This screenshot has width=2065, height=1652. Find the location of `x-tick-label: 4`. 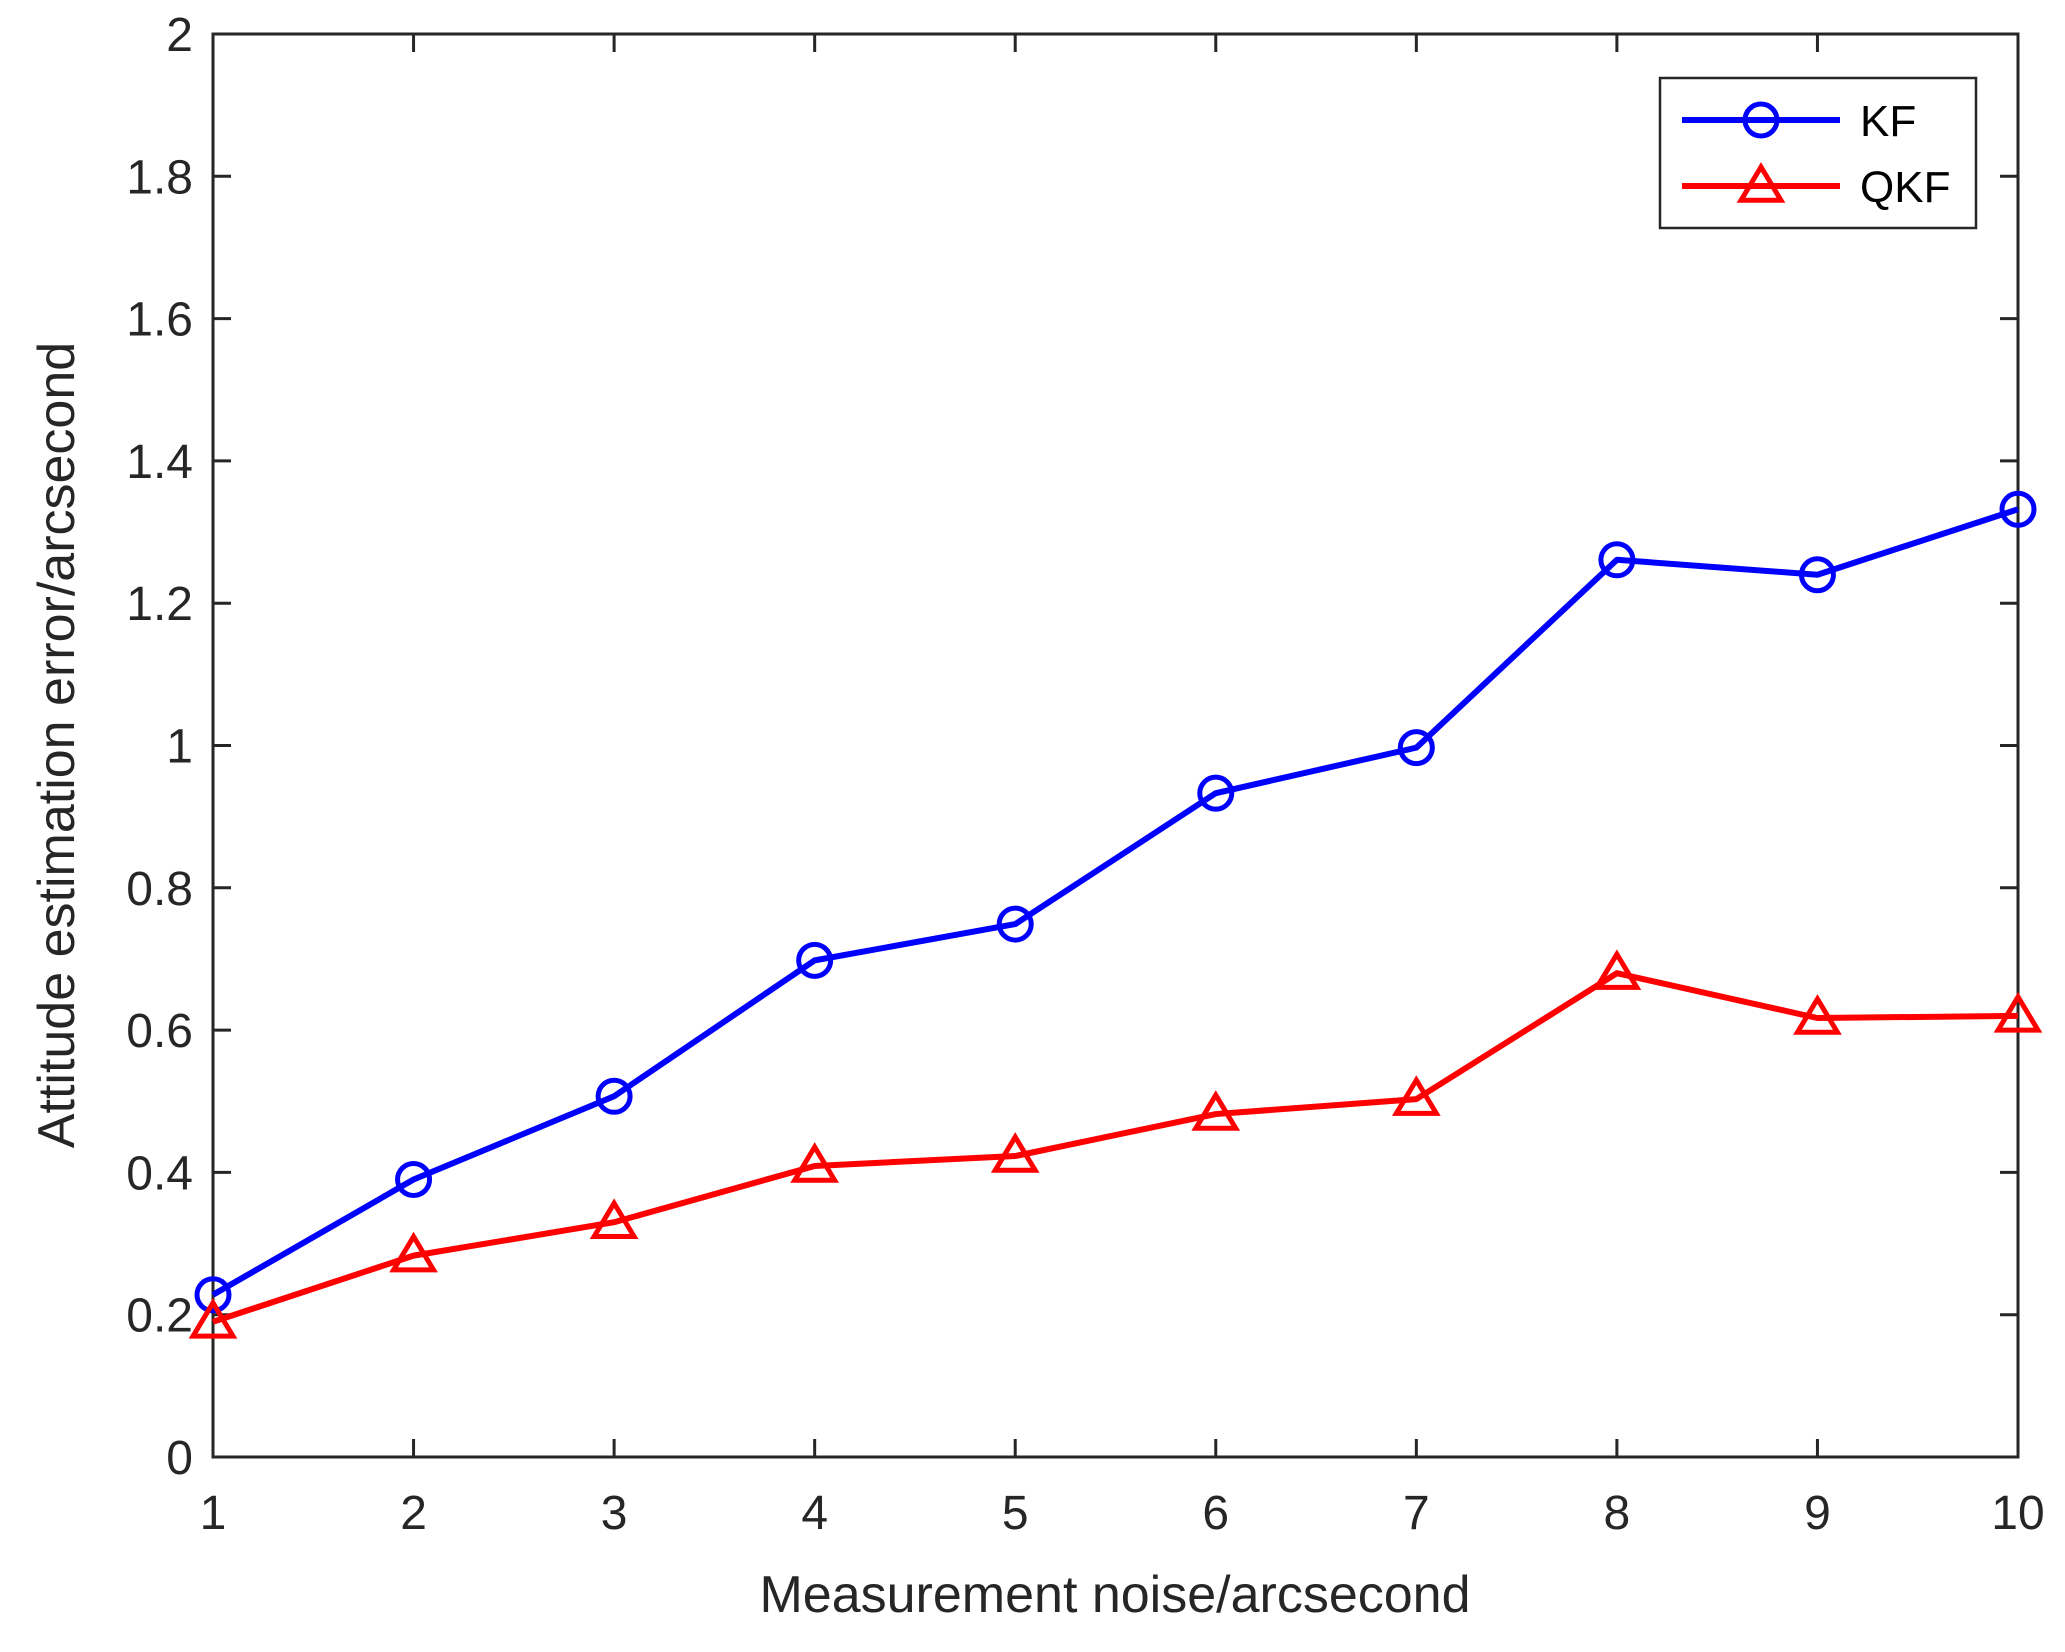

x-tick-label: 4 is located at coordinates (814, 1513).